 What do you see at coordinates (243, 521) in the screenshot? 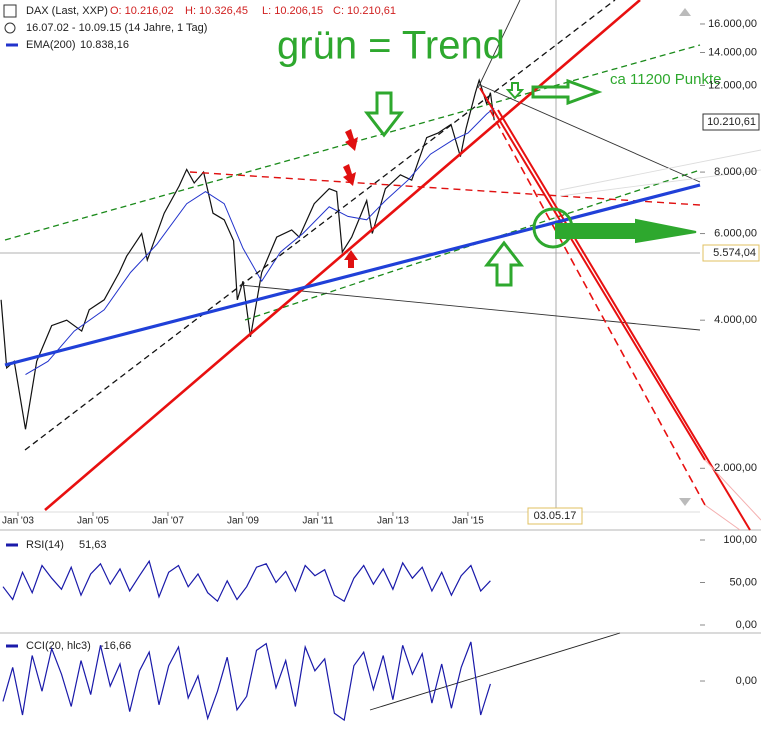
I see `x-tick-label: Jan '09` at bounding box center [243, 521].